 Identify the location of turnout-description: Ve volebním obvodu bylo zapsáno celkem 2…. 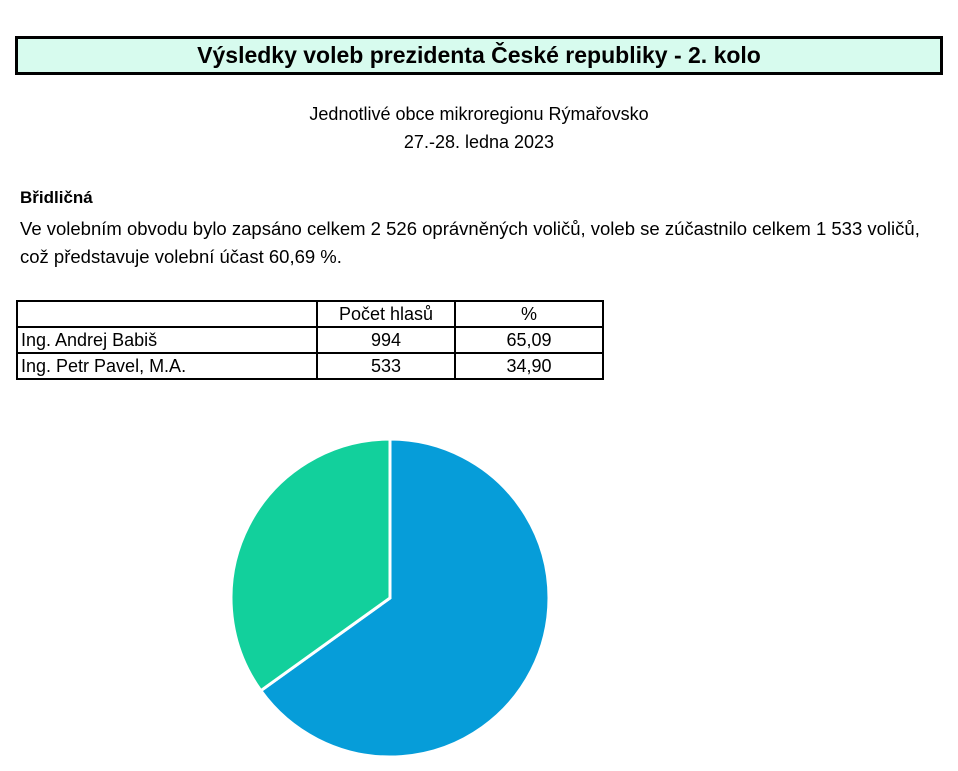
(470, 242).